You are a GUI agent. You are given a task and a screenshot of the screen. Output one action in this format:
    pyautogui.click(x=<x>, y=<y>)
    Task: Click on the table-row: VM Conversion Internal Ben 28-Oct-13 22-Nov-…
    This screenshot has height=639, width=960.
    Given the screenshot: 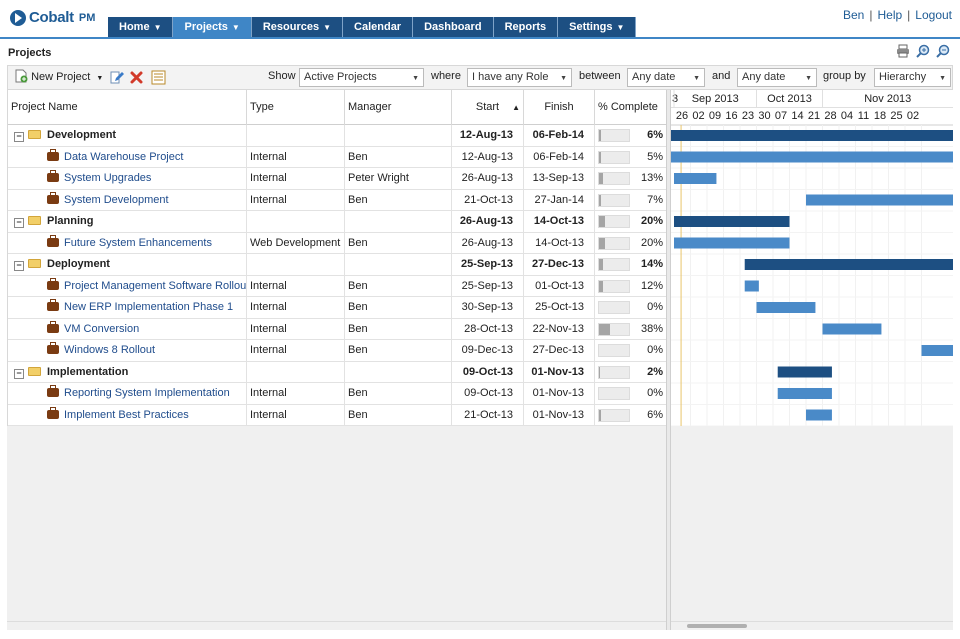 What is the action you would take?
    pyautogui.click(x=337, y=329)
    